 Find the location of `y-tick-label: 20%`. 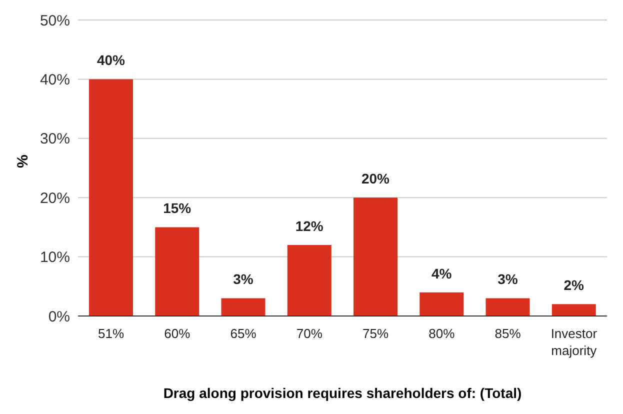

y-tick-label: 20% is located at coordinates (55, 198).